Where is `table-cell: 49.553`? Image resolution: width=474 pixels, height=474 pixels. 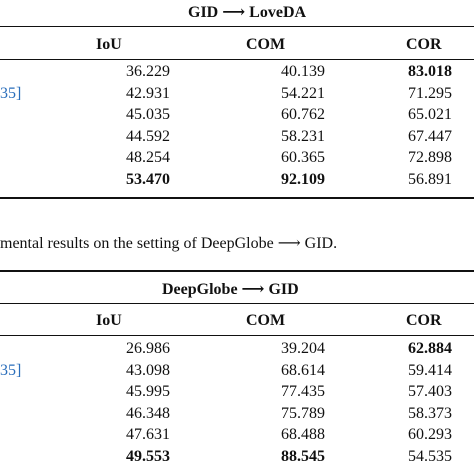
table-cell: 49.553 is located at coordinates (148, 456).